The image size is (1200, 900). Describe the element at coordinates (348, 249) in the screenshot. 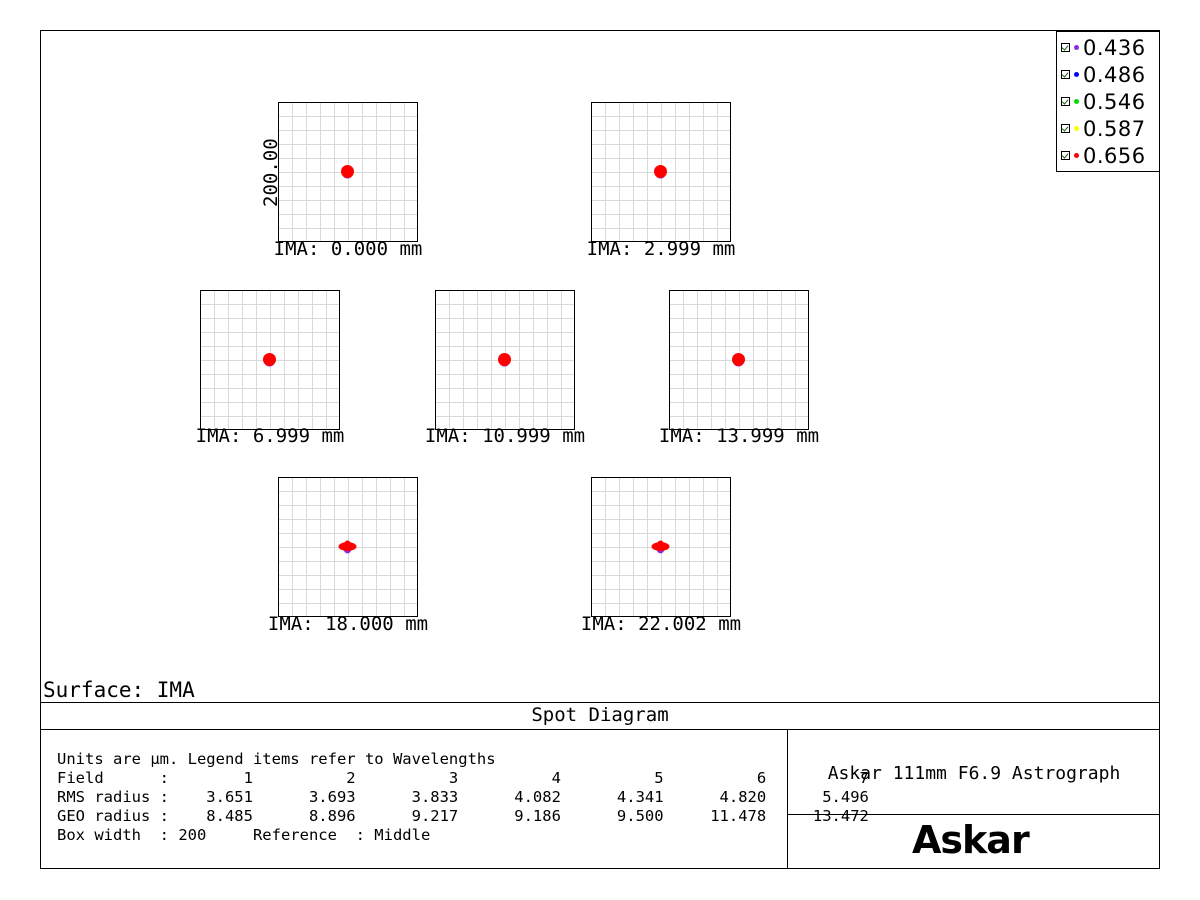

I see `field-label-1: IMA: 0.000 mm` at that location.